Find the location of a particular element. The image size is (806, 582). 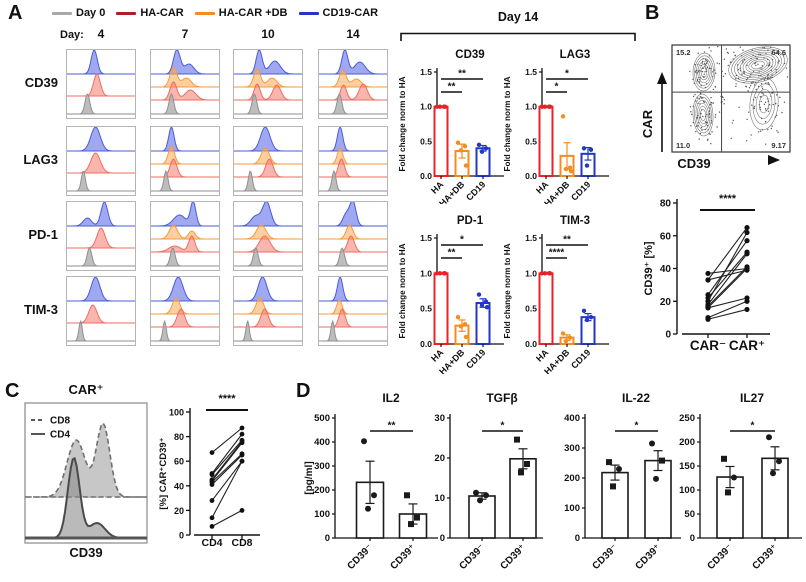

ridge-cell-tim-3-day10 is located at coordinates (268, 311).